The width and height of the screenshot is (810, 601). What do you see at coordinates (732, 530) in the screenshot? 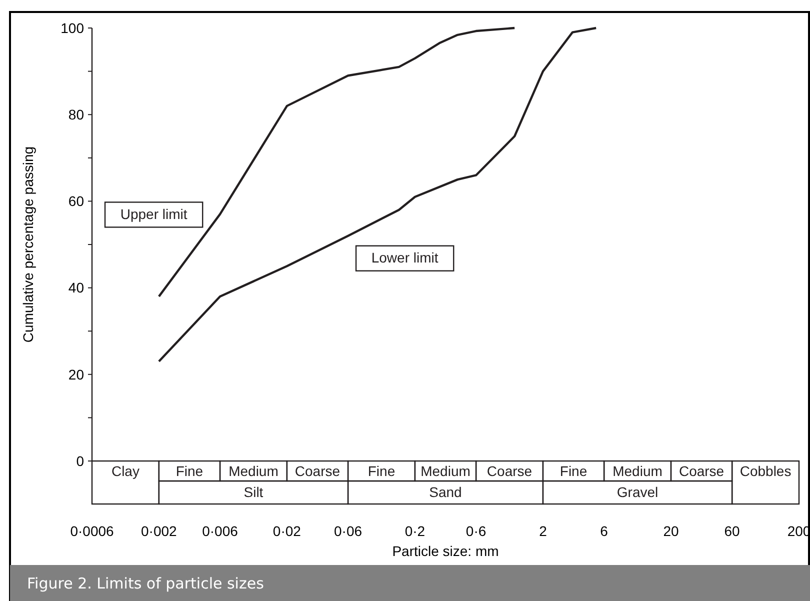
I see `x-tick-label: 60` at bounding box center [732, 530].